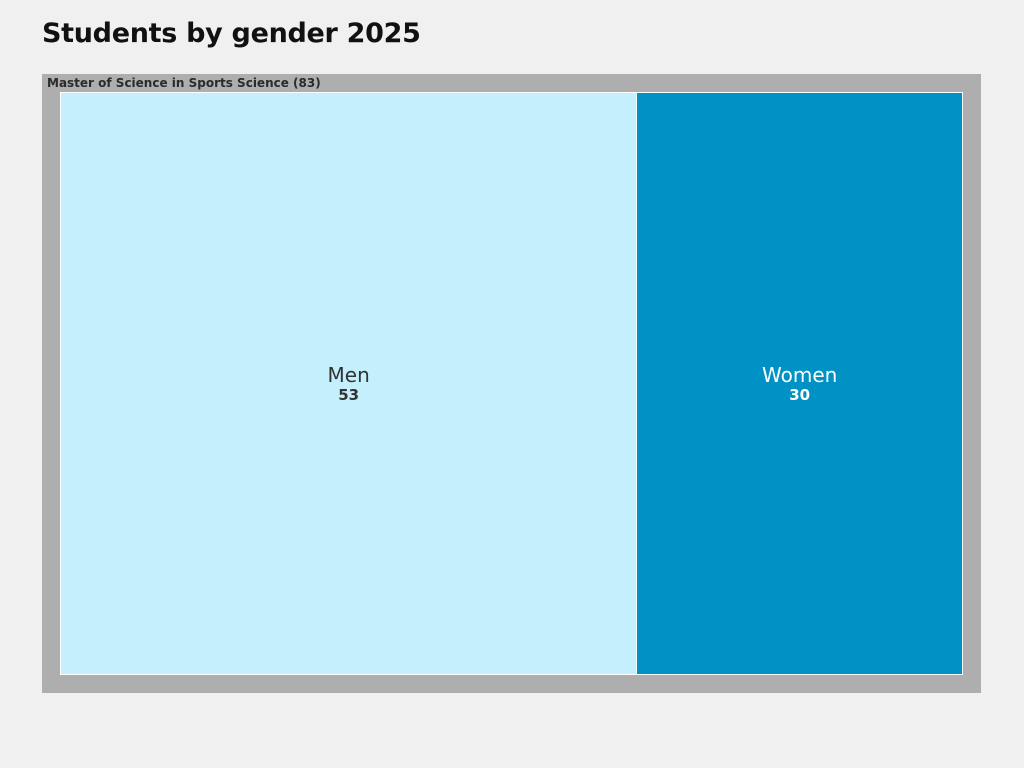 This screenshot has height=768, width=1024. I want to click on tile-value: 53, so click(349, 394).